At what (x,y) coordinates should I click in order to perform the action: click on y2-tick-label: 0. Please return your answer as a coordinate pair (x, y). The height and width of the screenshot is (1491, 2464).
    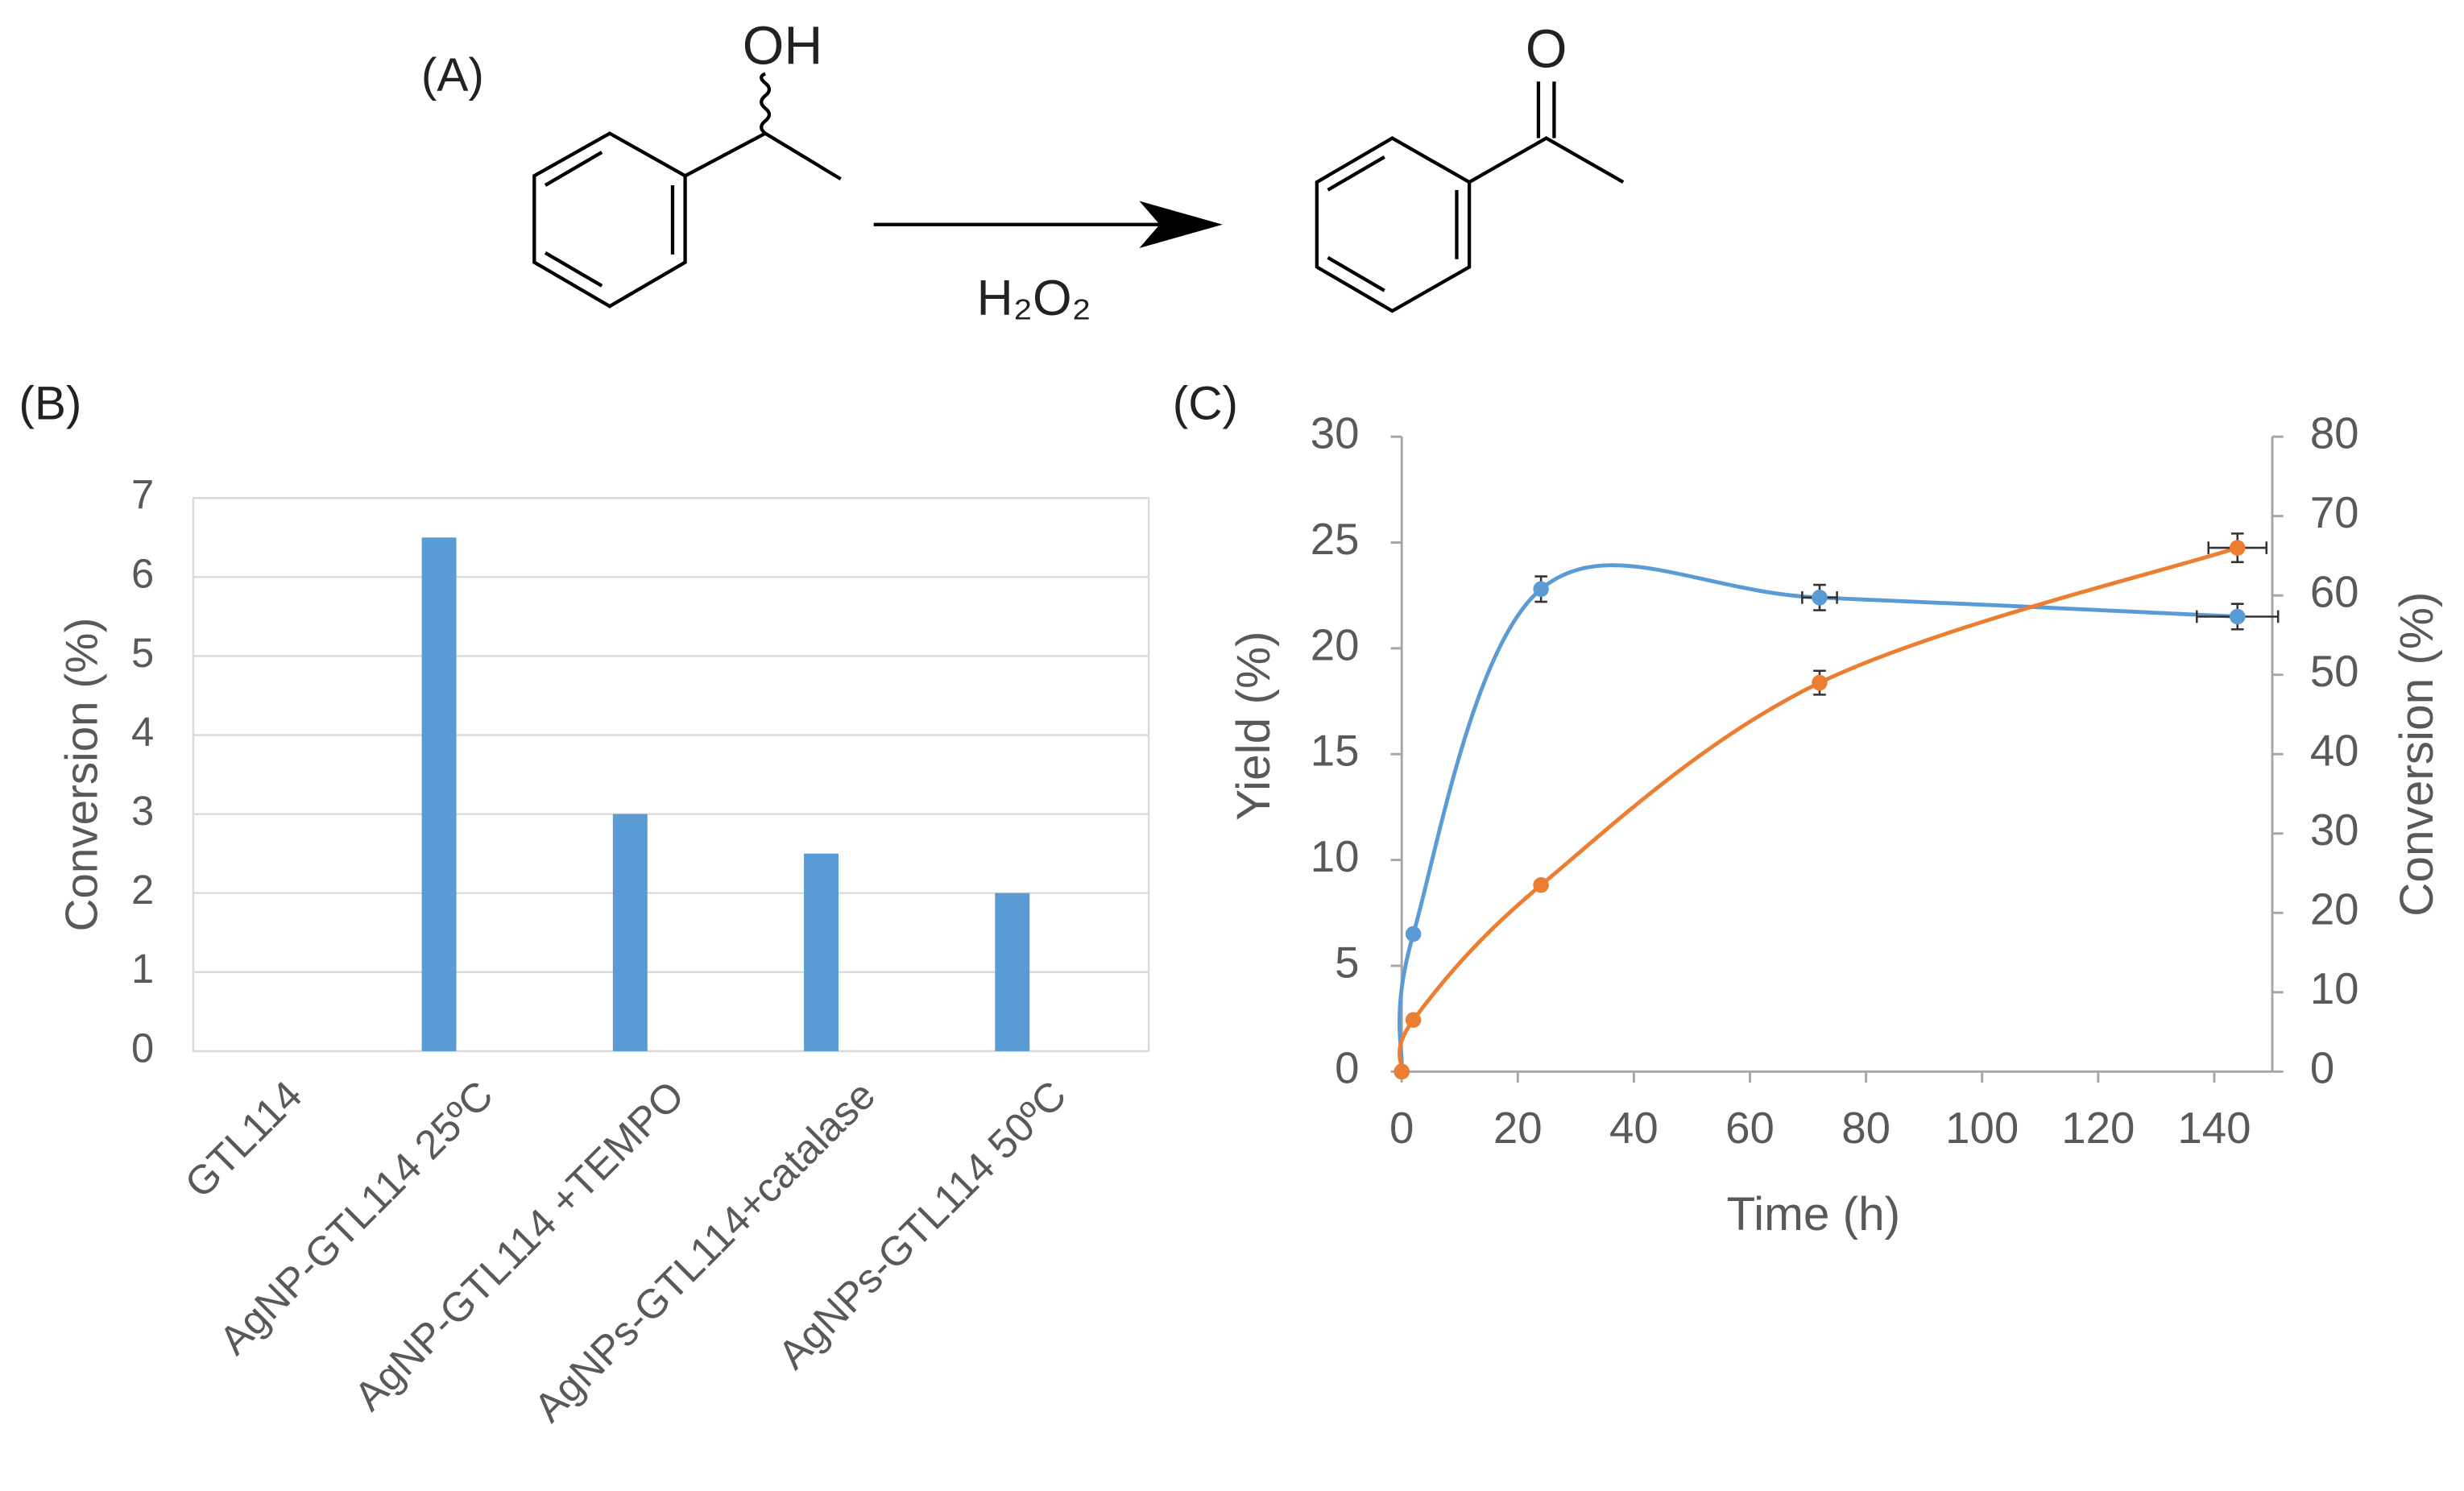
    Looking at the image, I should click on (2322, 1068).